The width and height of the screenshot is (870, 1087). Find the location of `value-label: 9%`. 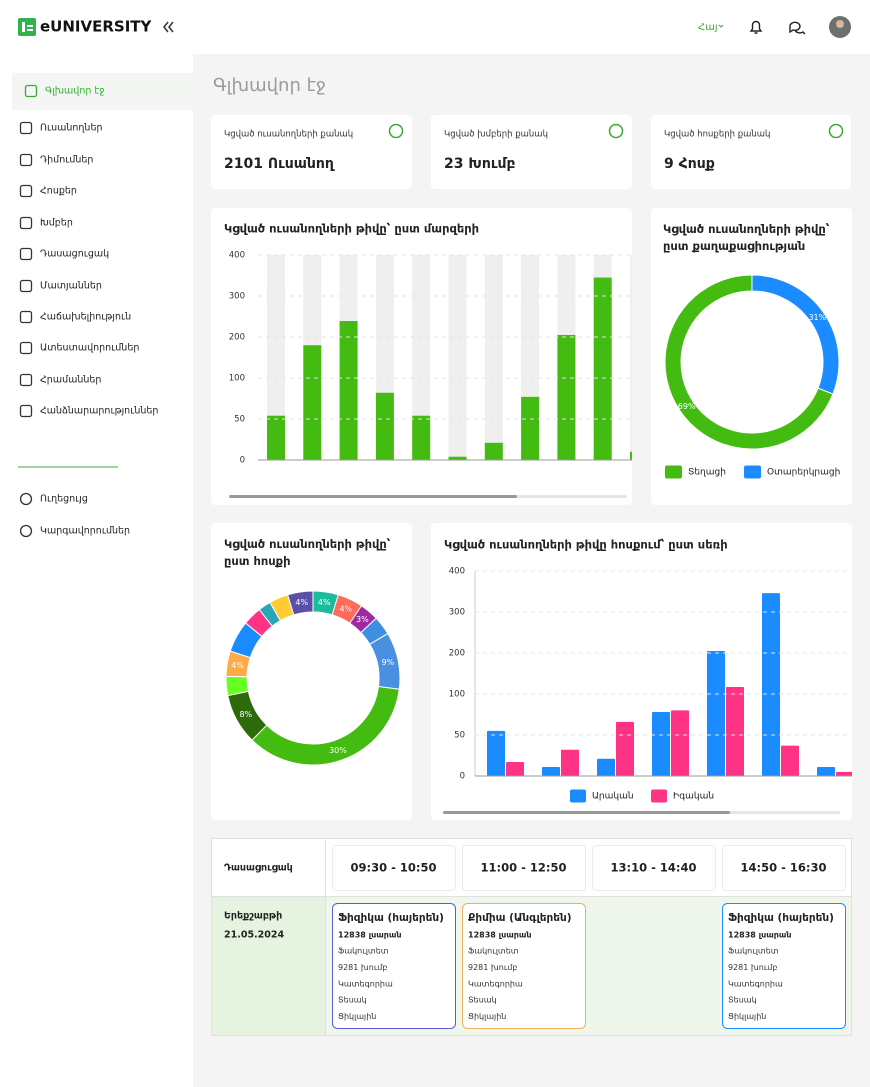

value-label: 9% is located at coordinates (388, 662).